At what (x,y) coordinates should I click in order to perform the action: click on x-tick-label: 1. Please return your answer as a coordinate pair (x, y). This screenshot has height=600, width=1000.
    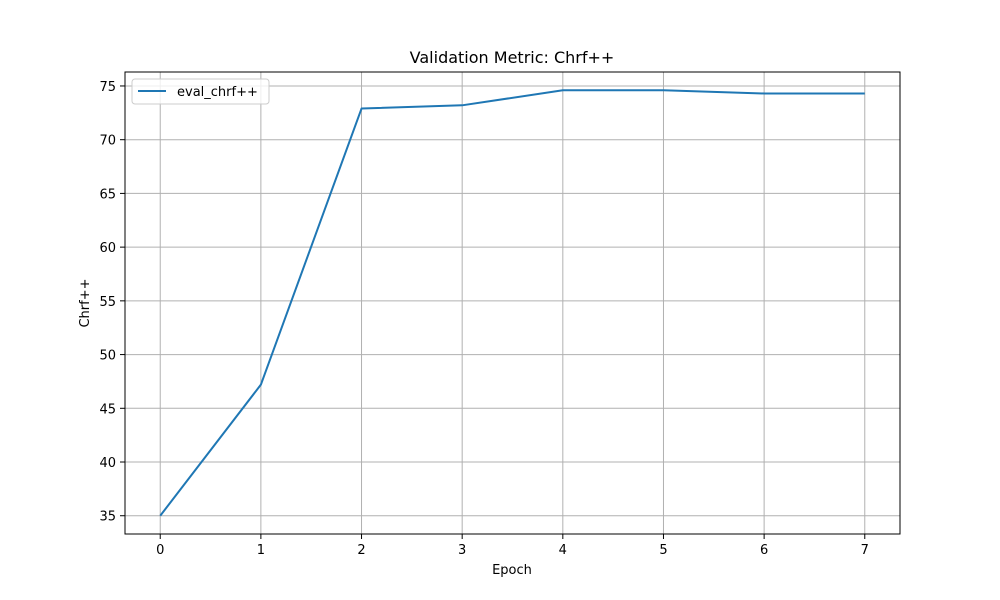
    Looking at the image, I should click on (261, 550).